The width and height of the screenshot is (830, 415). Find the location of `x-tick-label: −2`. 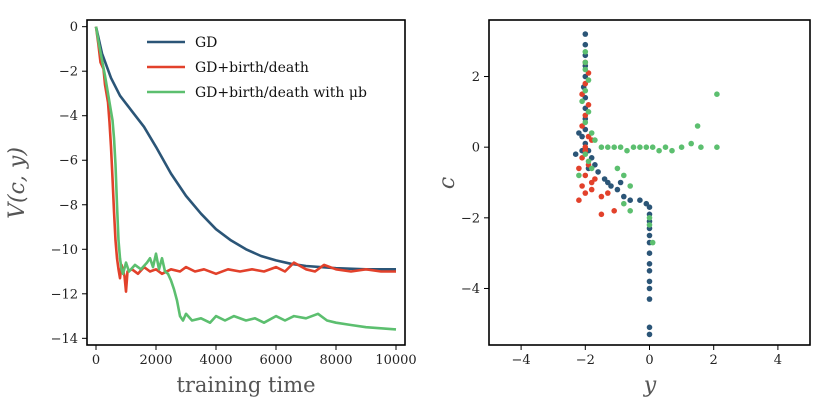

x-tick-label: −2 is located at coordinates (585, 360).